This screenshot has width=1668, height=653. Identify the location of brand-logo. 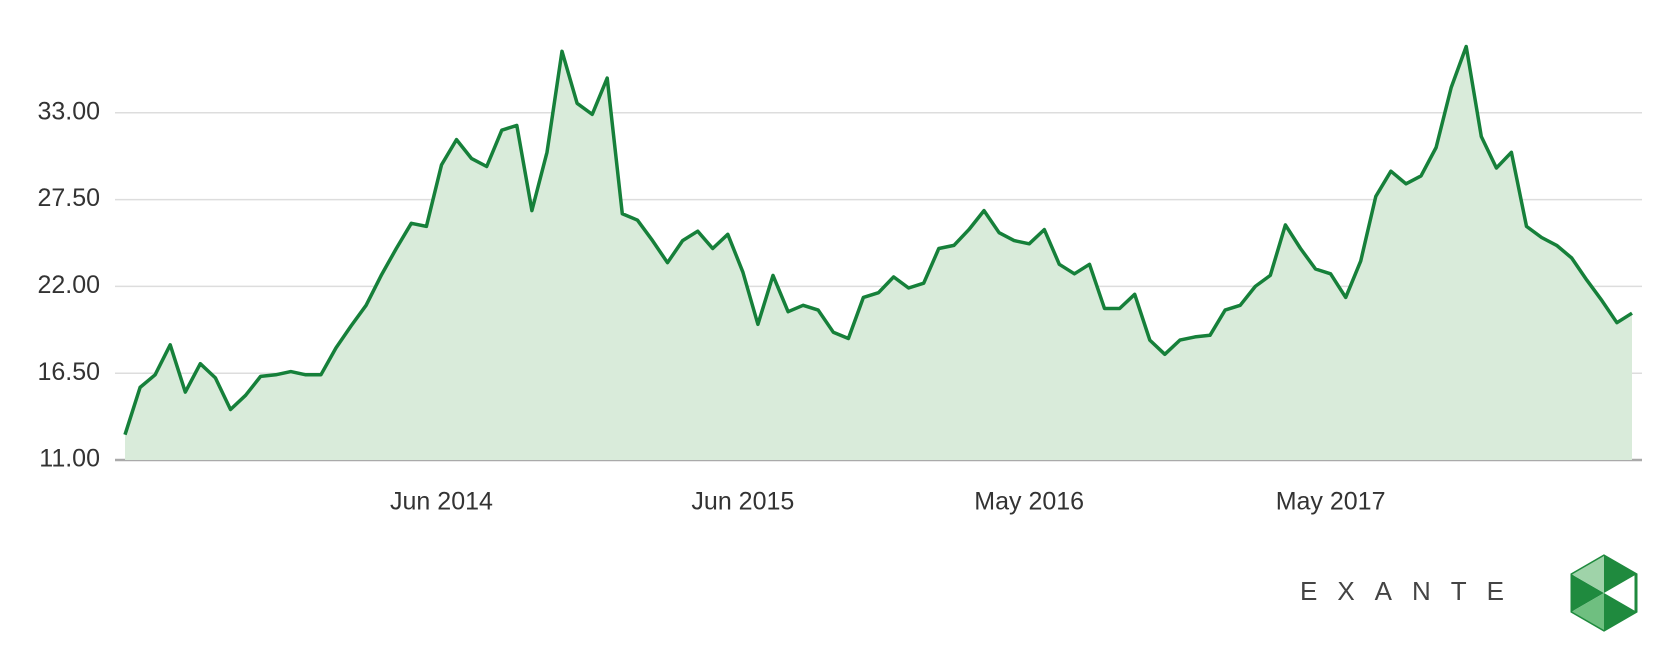
(1604, 593).